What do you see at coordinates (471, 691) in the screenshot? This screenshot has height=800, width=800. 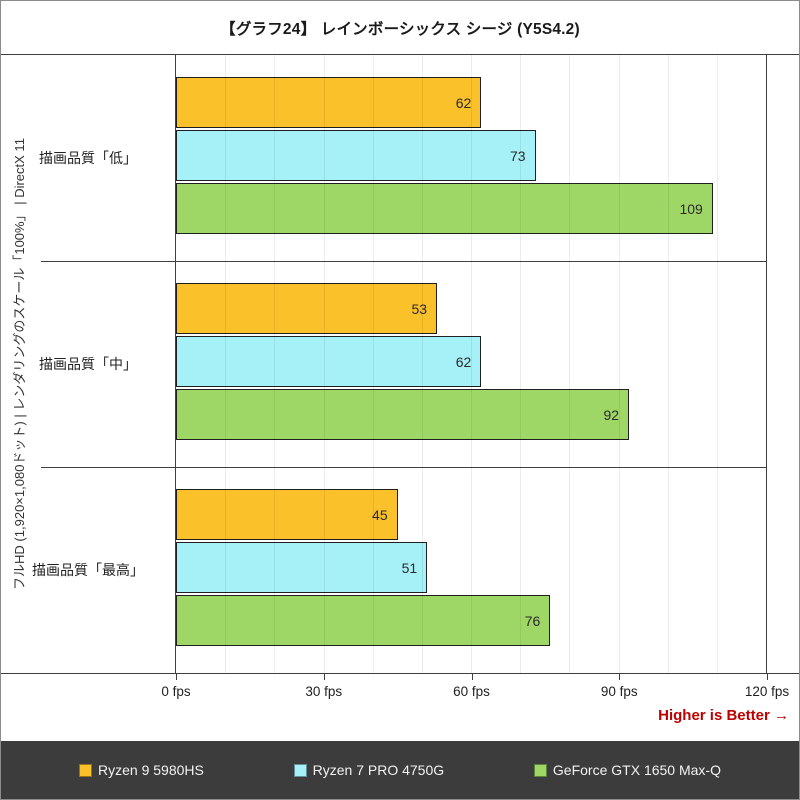 I see `x-tick-label: 60 fps` at bounding box center [471, 691].